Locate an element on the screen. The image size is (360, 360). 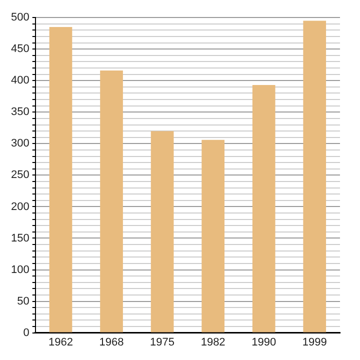
y-tick-label: 100 is located at coordinates (20, 270).